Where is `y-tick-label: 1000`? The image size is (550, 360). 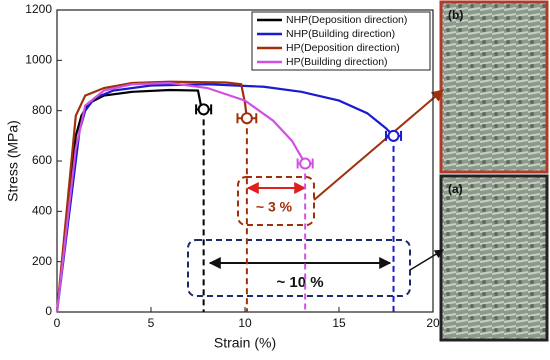 y-tick-label: 1000 is located at coordinates (38, 60).